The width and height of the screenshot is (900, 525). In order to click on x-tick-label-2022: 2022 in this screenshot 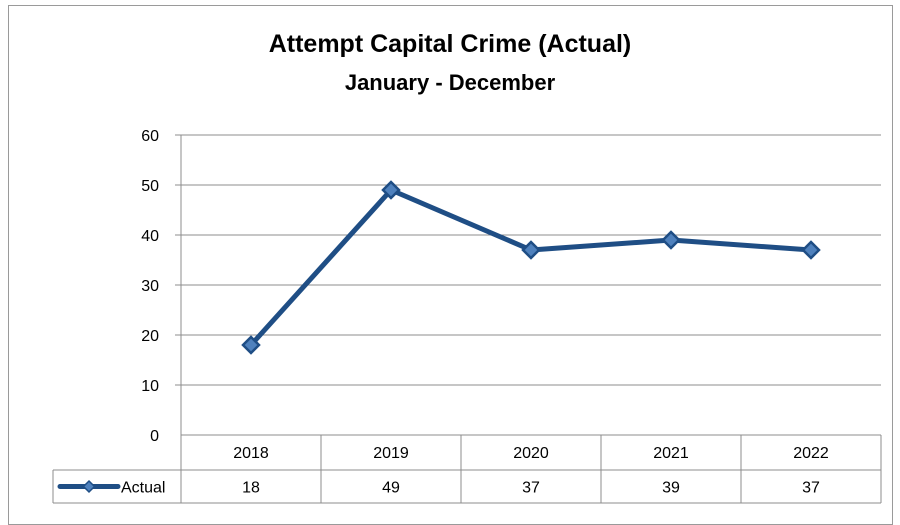, I will do `click(811, 453)`.